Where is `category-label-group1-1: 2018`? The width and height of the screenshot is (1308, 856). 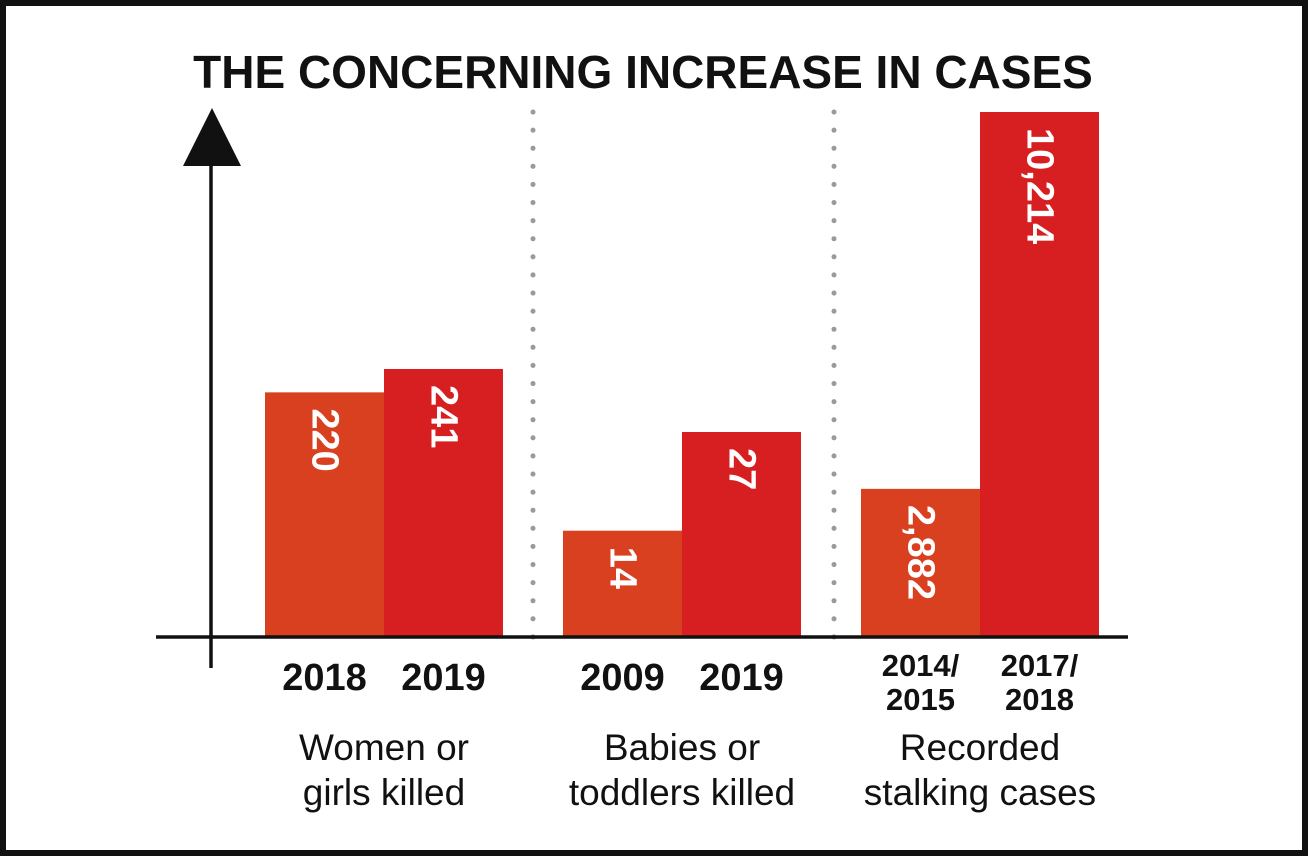 category-label-group1-1: 2018 is located at coordinates (324, 678).